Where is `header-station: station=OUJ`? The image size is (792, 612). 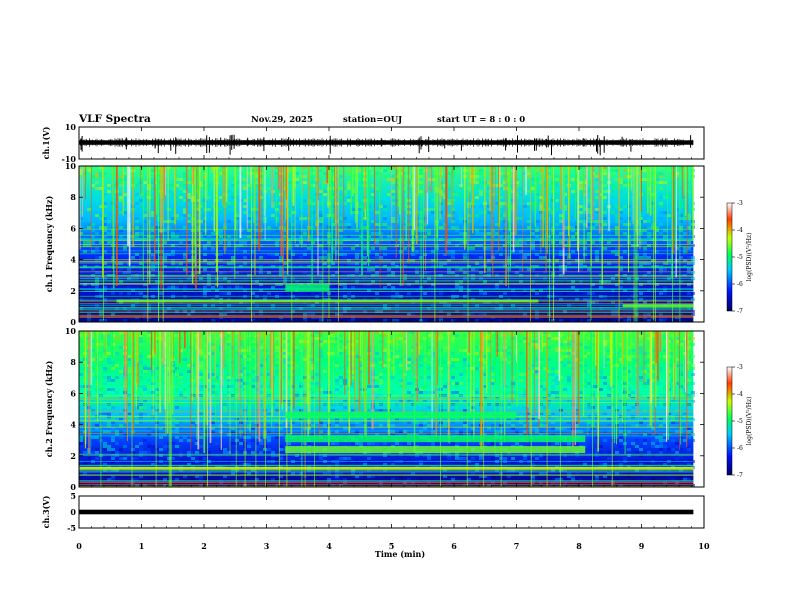
header-station: station=OUJ is located at coordinates (372, 120).